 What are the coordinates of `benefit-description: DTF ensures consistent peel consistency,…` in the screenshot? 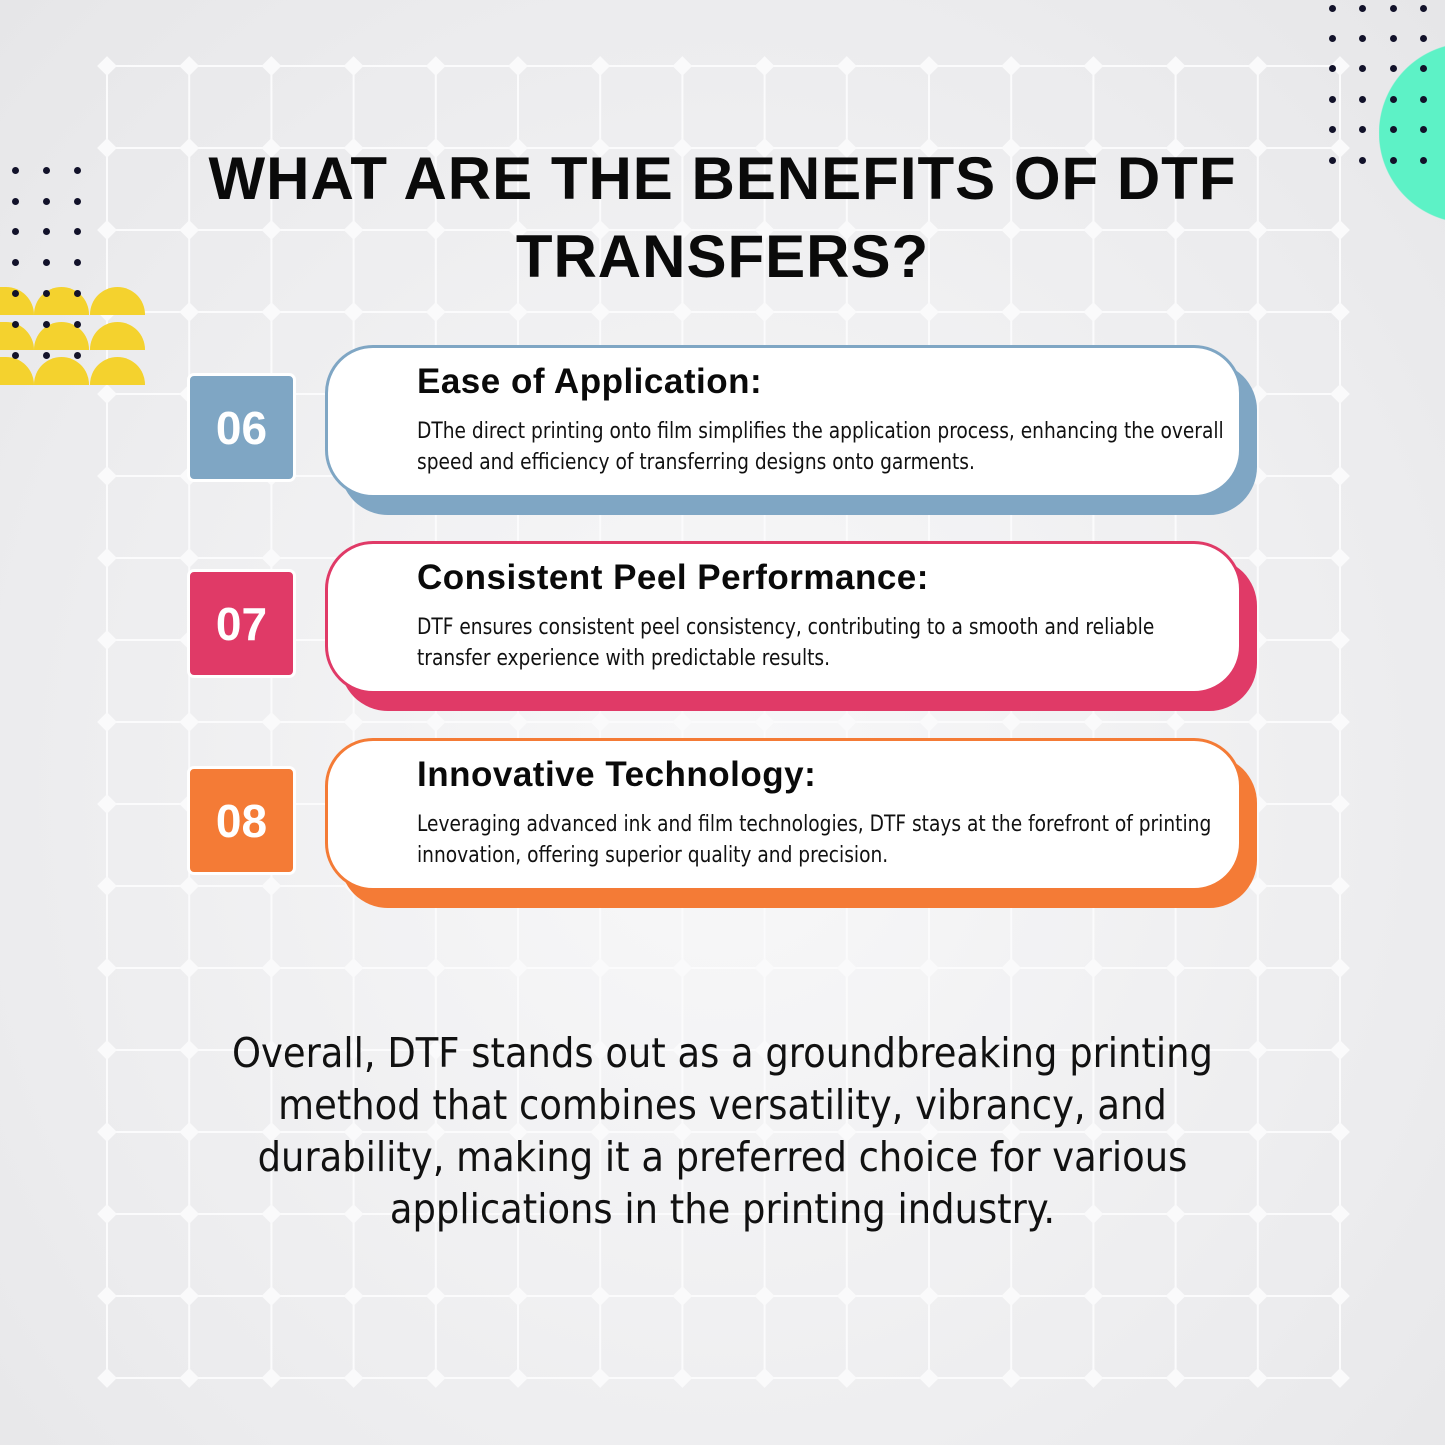 It's located at (786, 642).